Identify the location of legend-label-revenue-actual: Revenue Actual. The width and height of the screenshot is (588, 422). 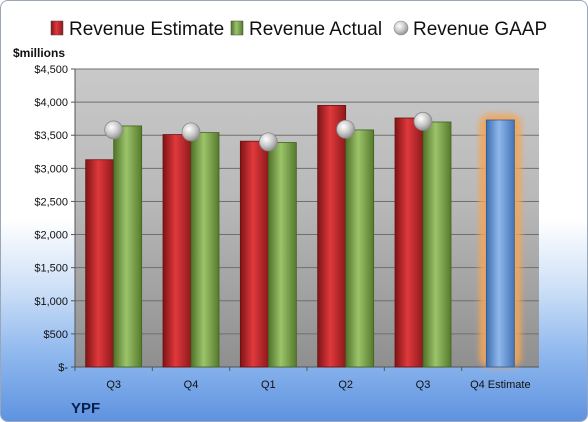
(315, 29).